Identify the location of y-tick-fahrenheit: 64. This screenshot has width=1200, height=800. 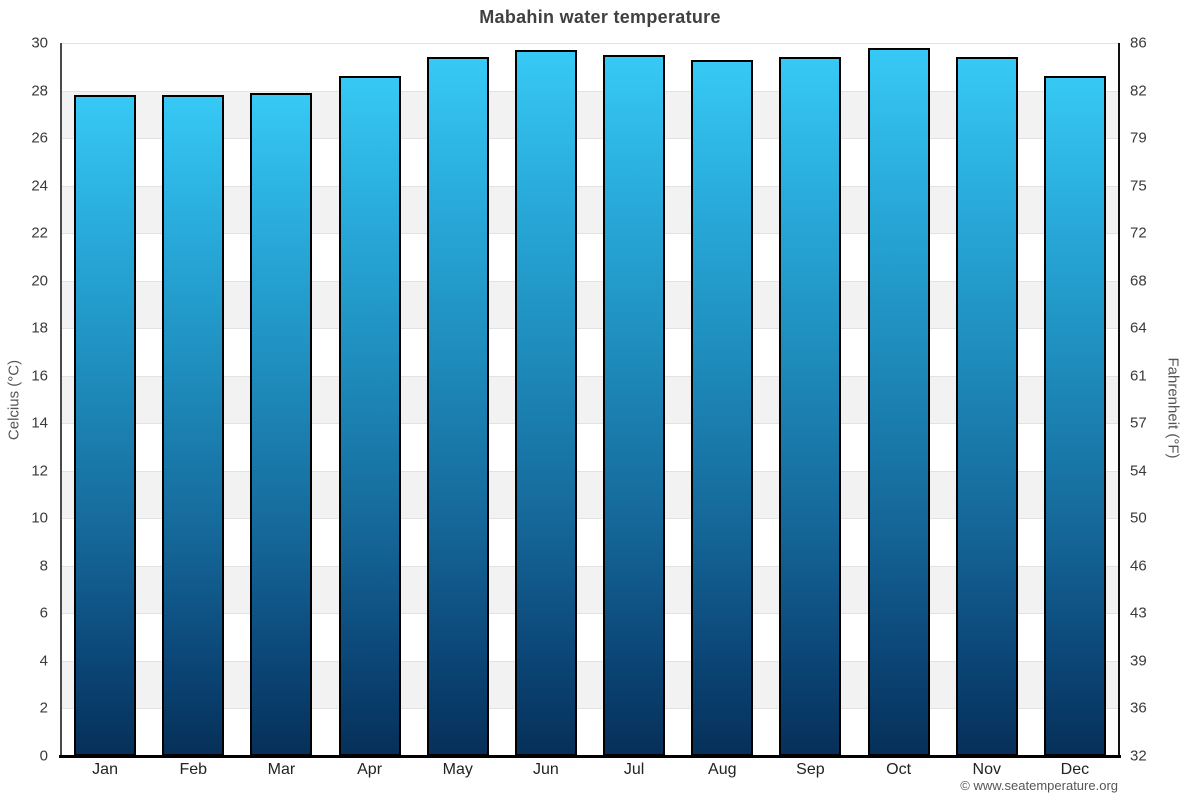
(1138, 328).